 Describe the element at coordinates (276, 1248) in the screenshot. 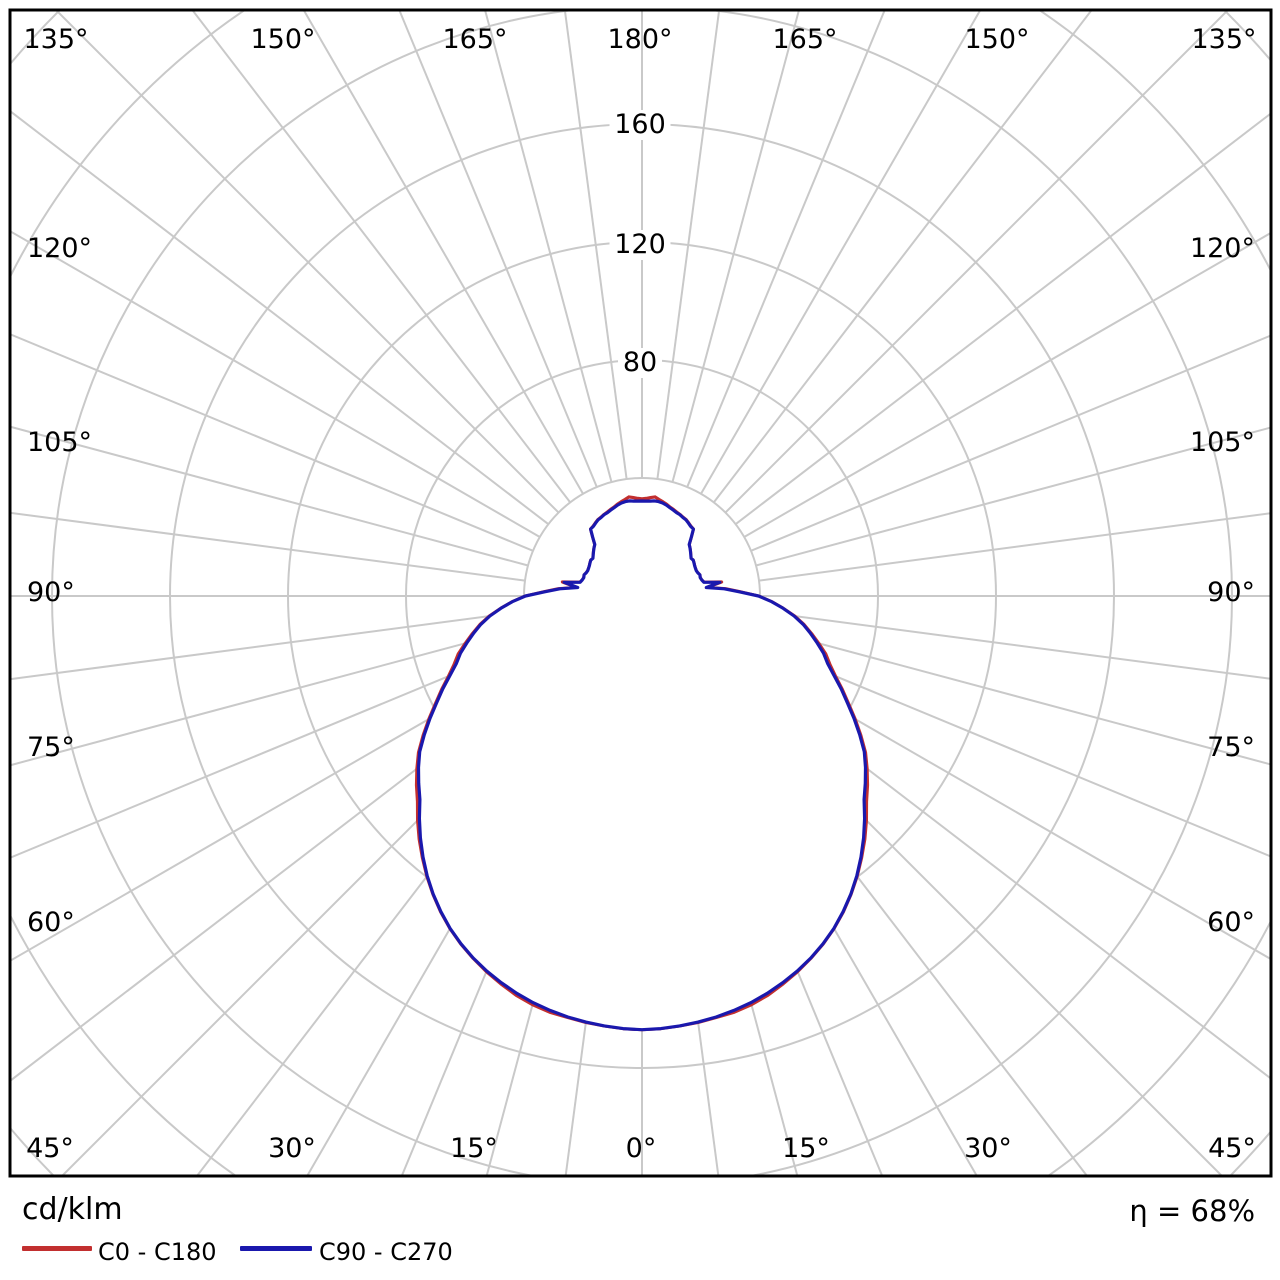

I see `legend-swatch-c90-c270` at that location.